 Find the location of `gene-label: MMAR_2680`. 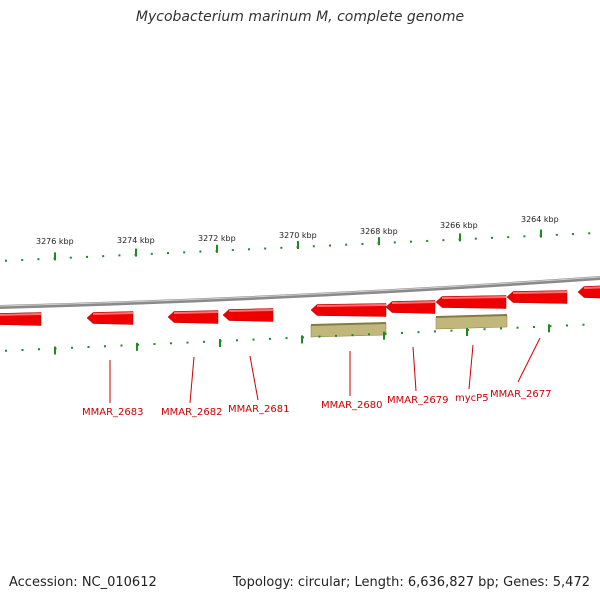

gene-label: MMAR_2680 is located at coordinates (352, 405).